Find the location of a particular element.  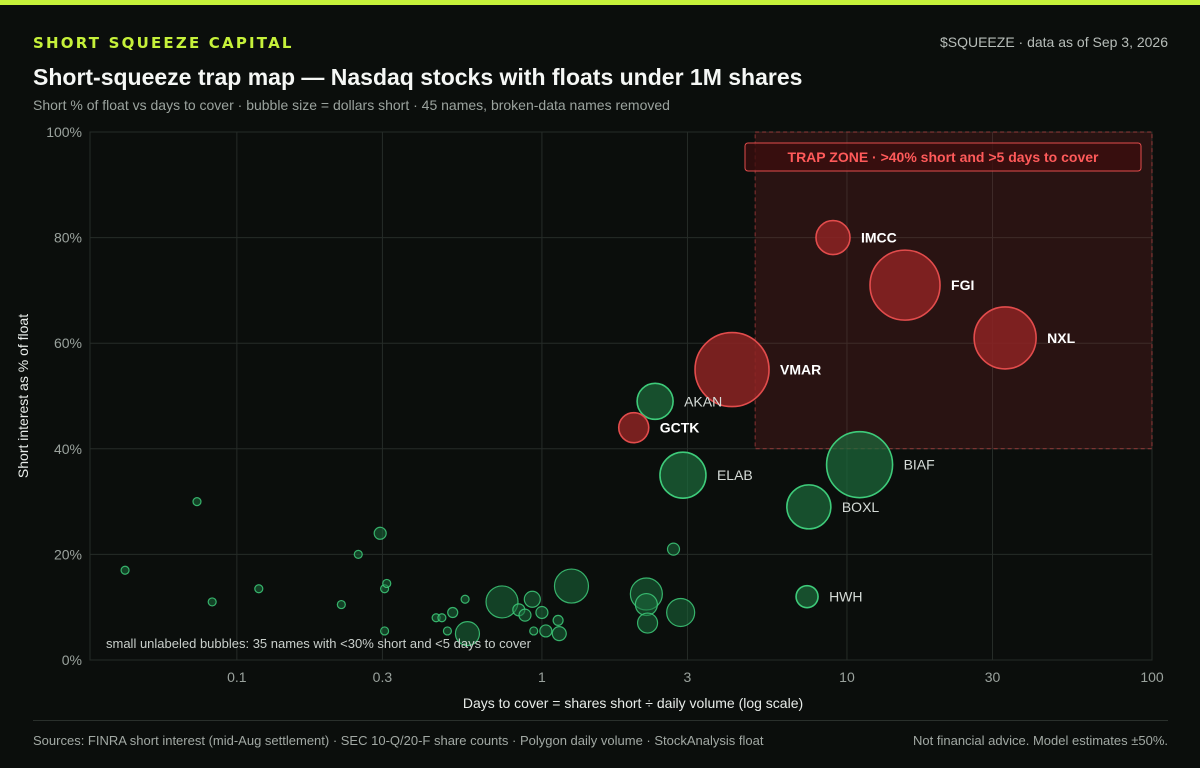

label-biaf: BIAF is located at coordinates (919, 465).